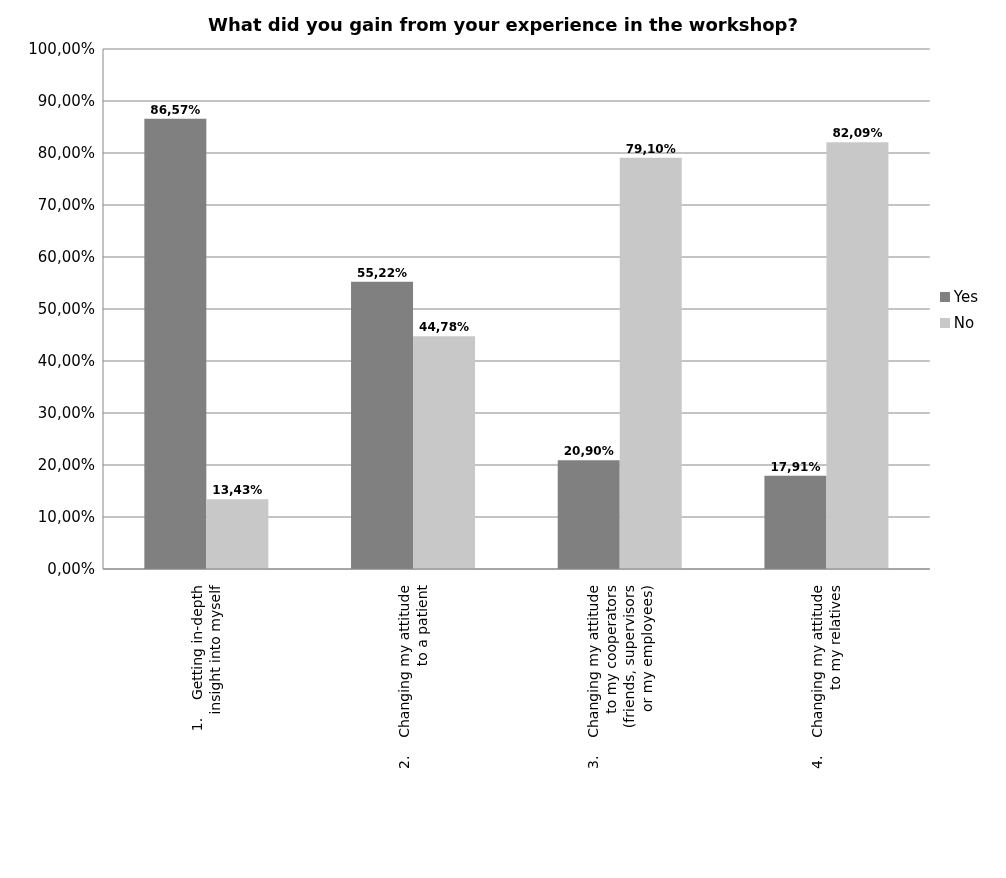 Image resolution: width=1006 pixels, height=878 pixels. What do you see at coordinates (66, 413) in the screenshot?
I see `y-tick-label: 30,00%` at bounding box center [66, 413].